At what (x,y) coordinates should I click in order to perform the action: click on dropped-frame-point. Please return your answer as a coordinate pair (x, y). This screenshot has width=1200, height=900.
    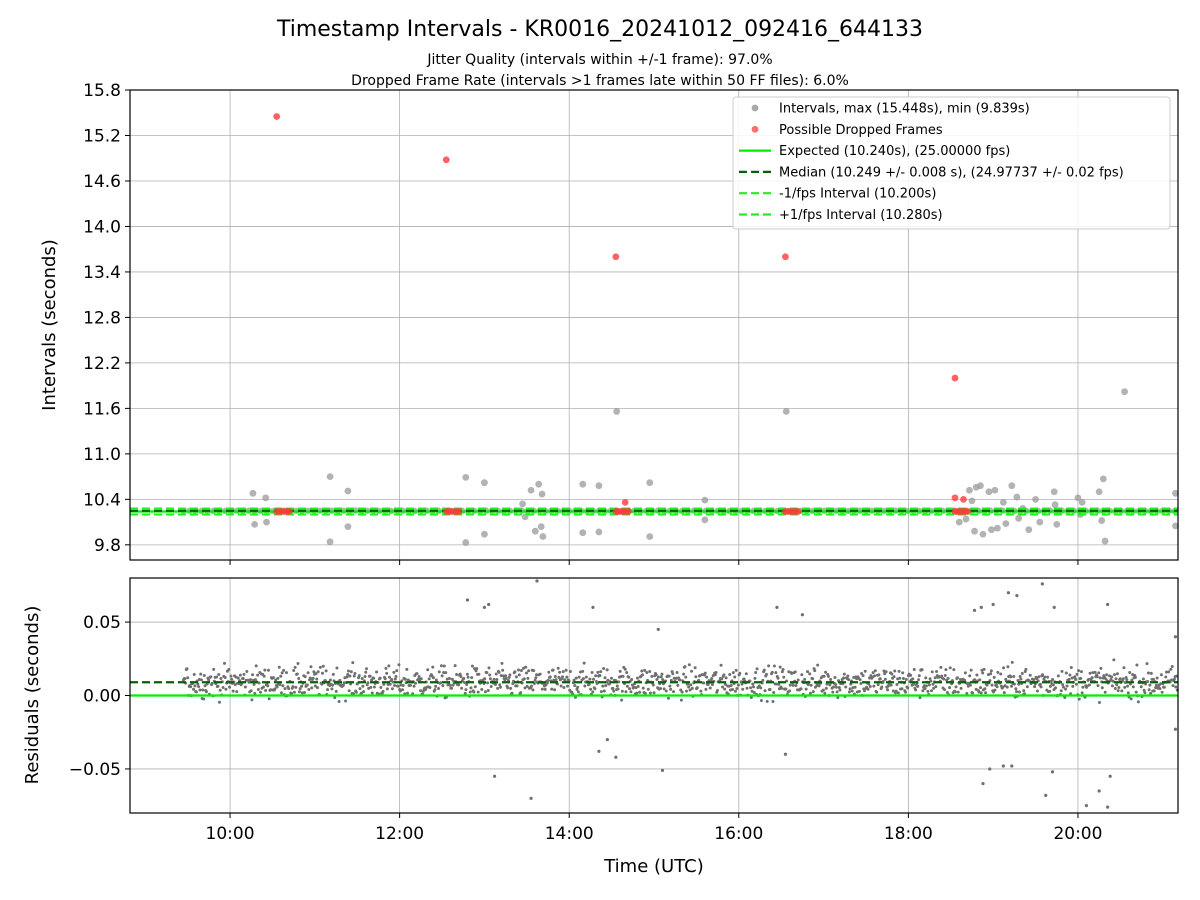
    Looking at the image, I should click on (798, 511).